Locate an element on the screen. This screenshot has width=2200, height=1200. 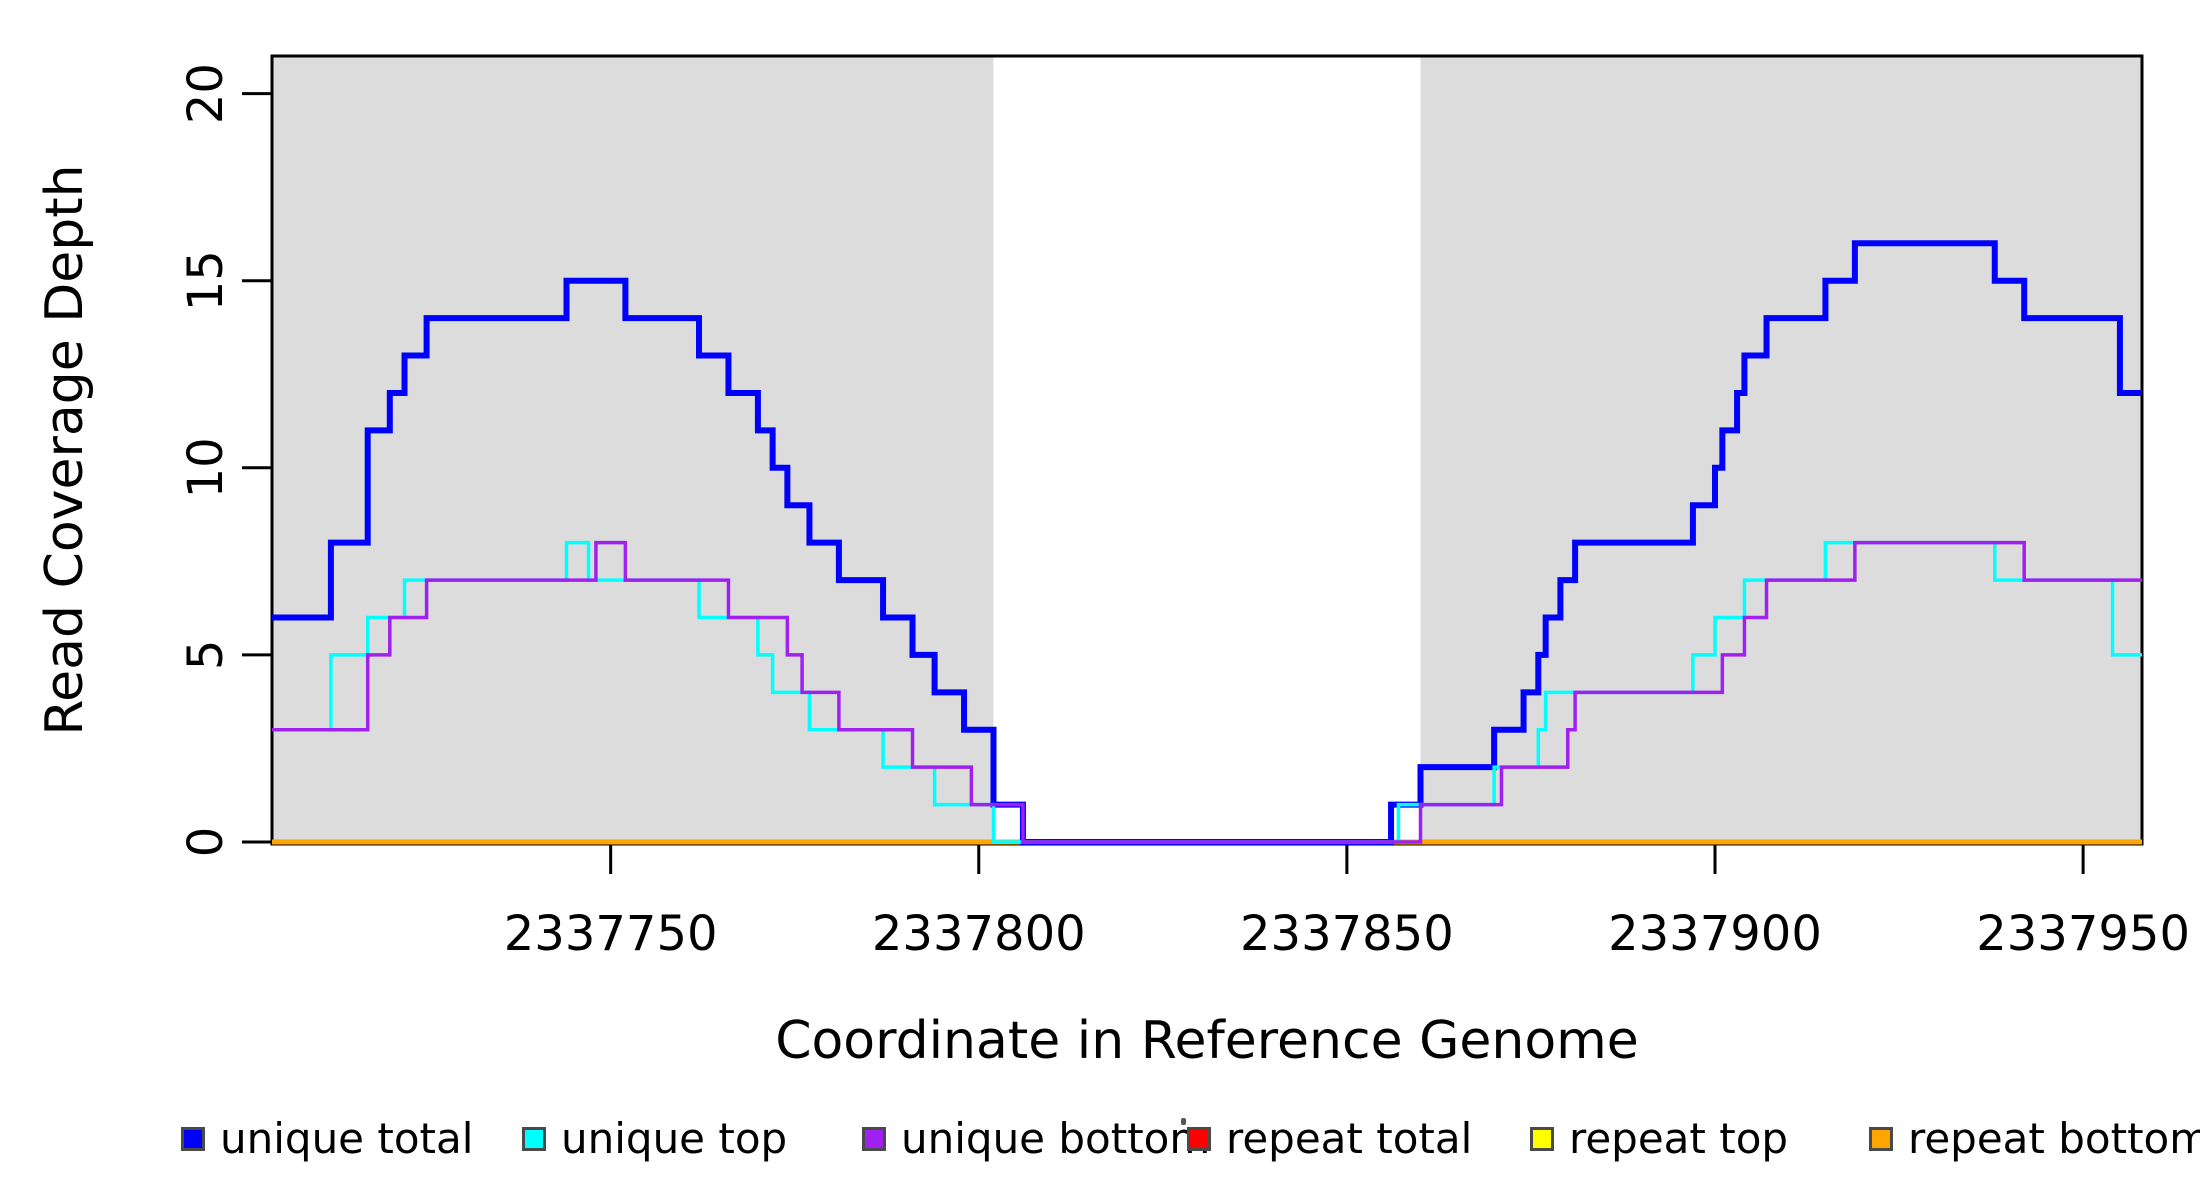
y-tick-label: 0 is located at coordinates (206, 842).